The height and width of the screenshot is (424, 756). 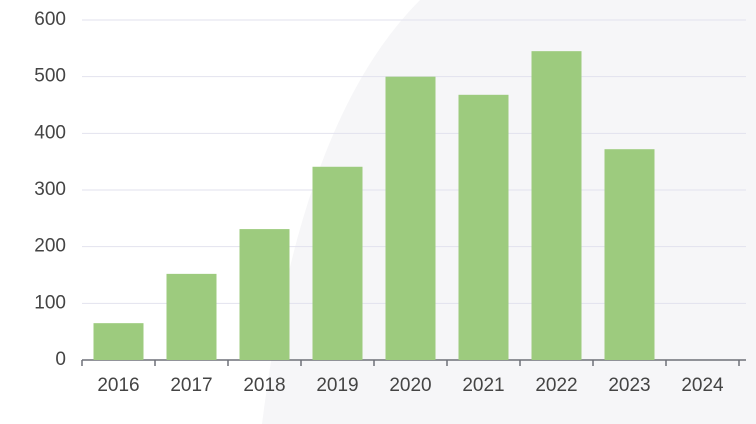 What do you see at coordinates (629, 385) in the screenshot?
I see `x-tick-label: 2023` at bounding box center [629, 385].